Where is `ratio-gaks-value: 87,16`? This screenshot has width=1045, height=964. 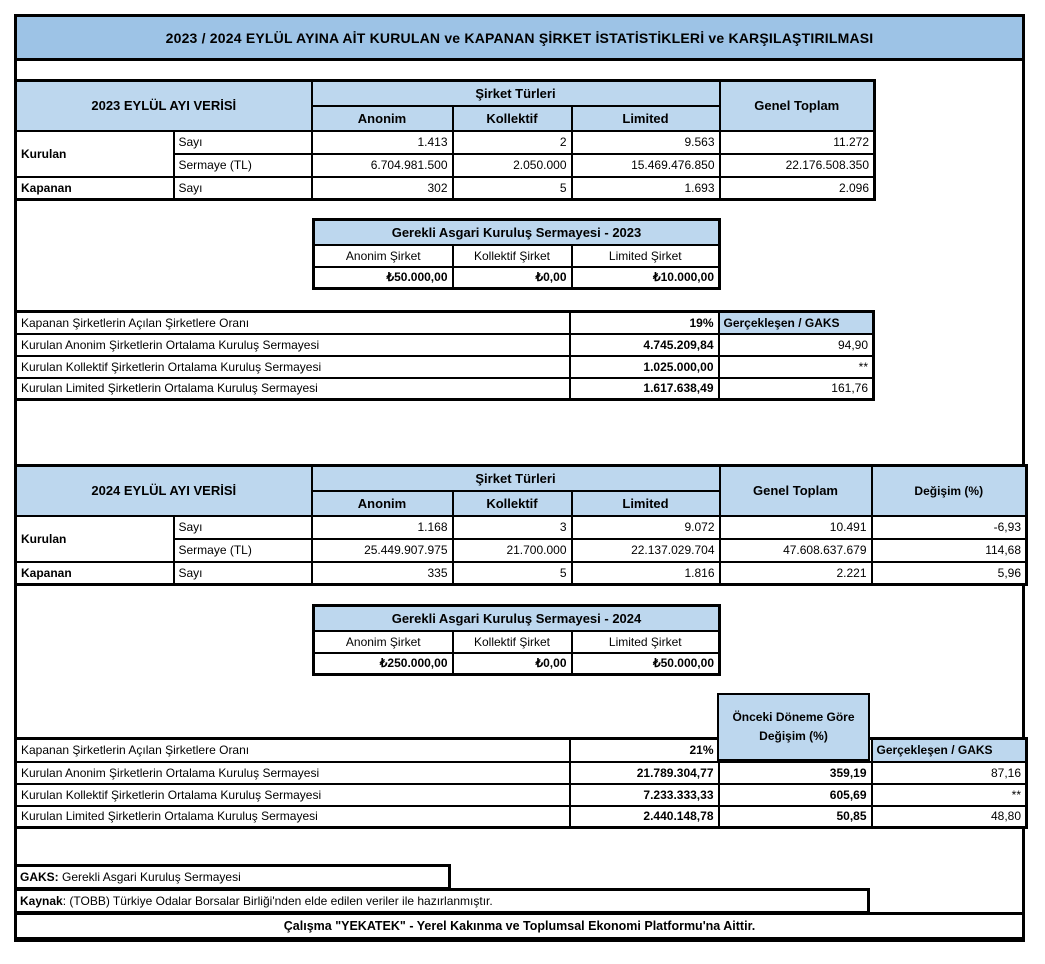 ratio-gaks-value: 87,16 is located at coordinates (949, 772).